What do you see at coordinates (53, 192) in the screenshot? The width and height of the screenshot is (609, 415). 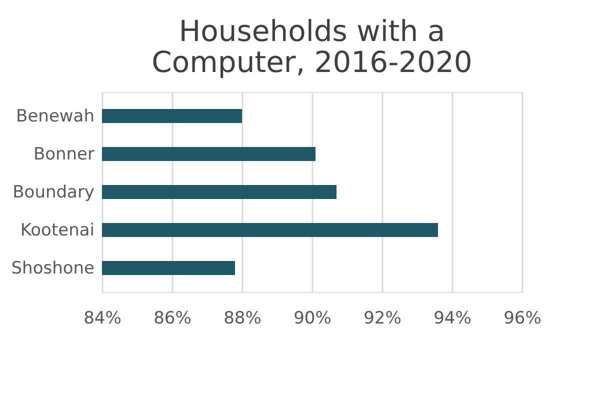 I see `y-tick-label: Boundary` at bounding box center [53, 192].